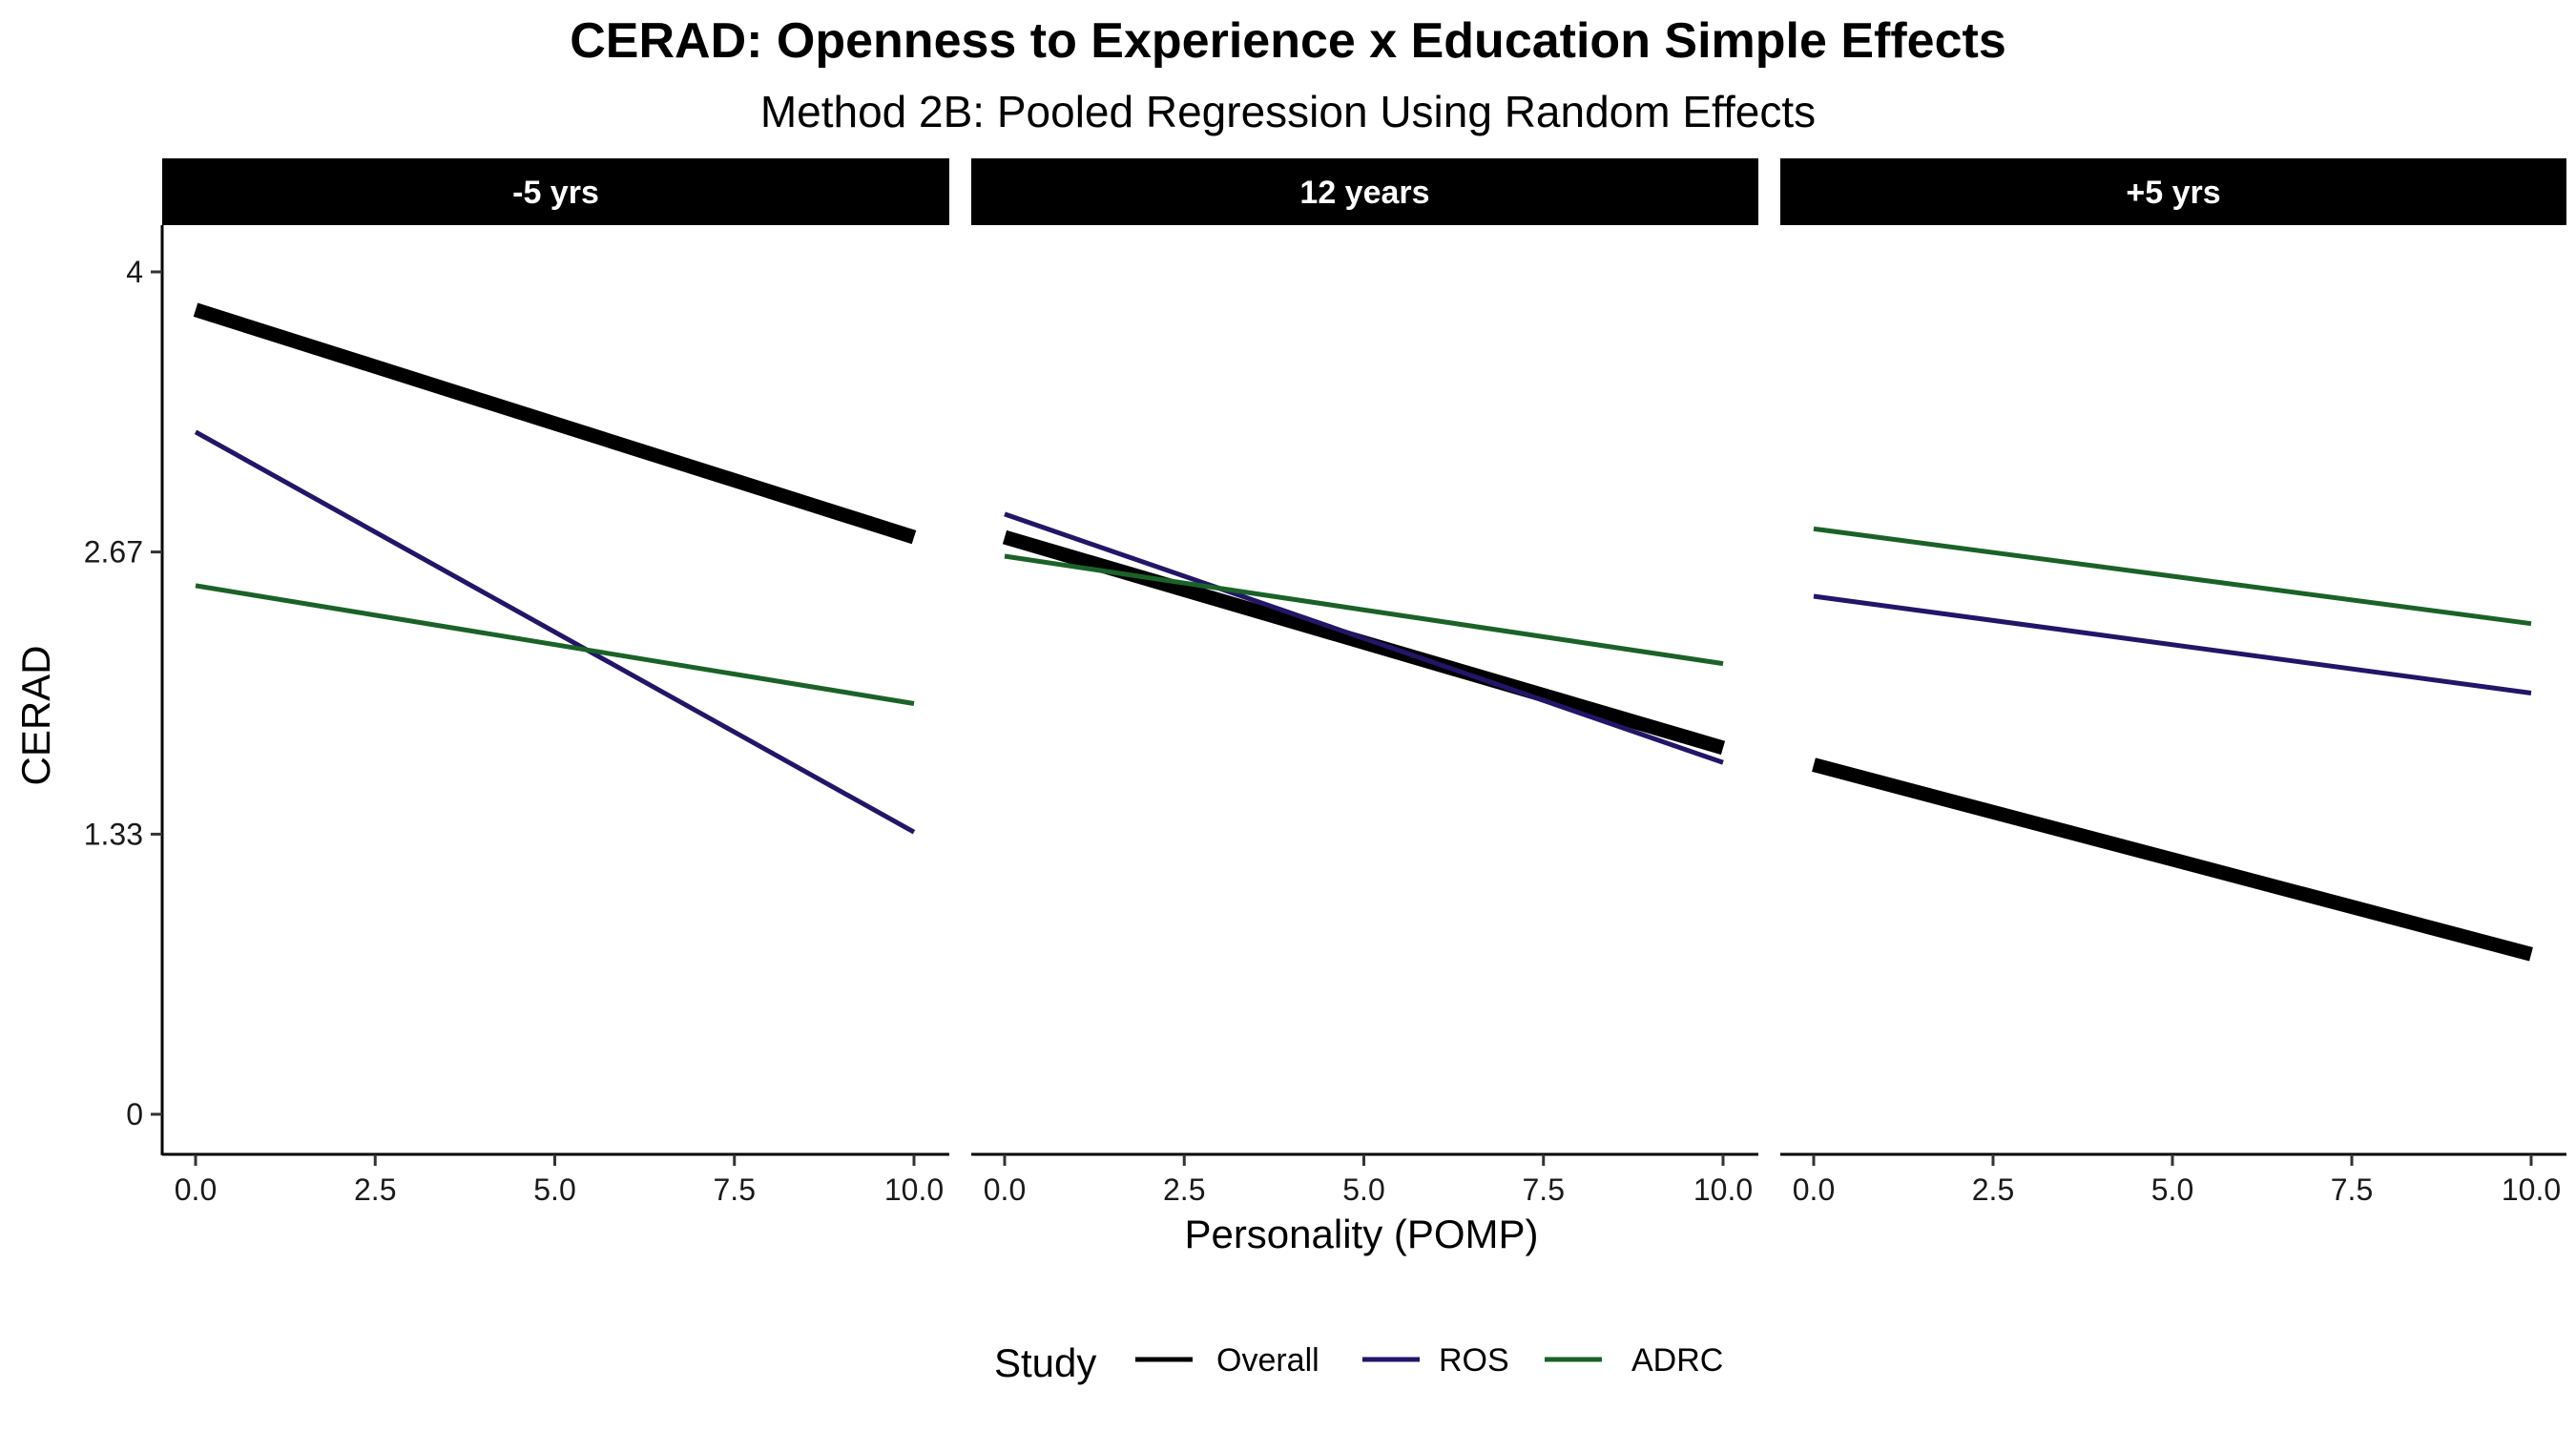 The image size is (2576, 1431). I want to click on panel-1-x-tick-label: 2.5, so click(375, 1189).